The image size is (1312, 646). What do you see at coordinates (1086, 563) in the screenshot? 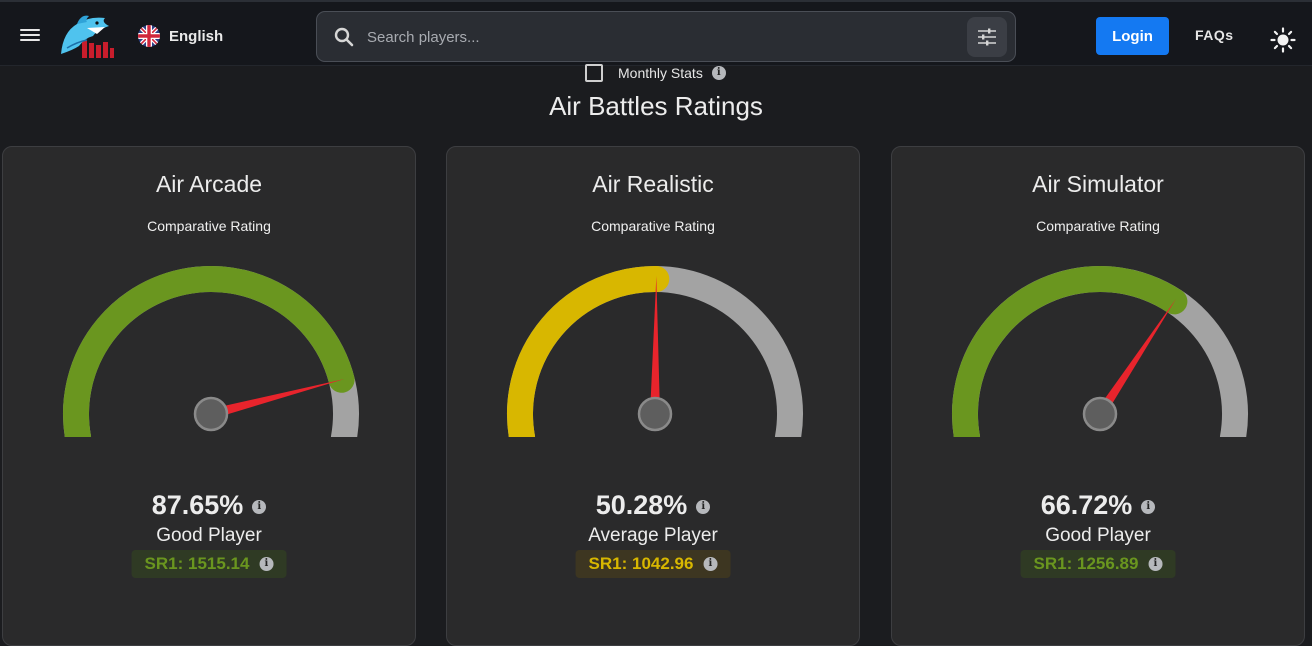
I see `sr-value: SR1: 1256.89` at bounding box center [1086, 563].